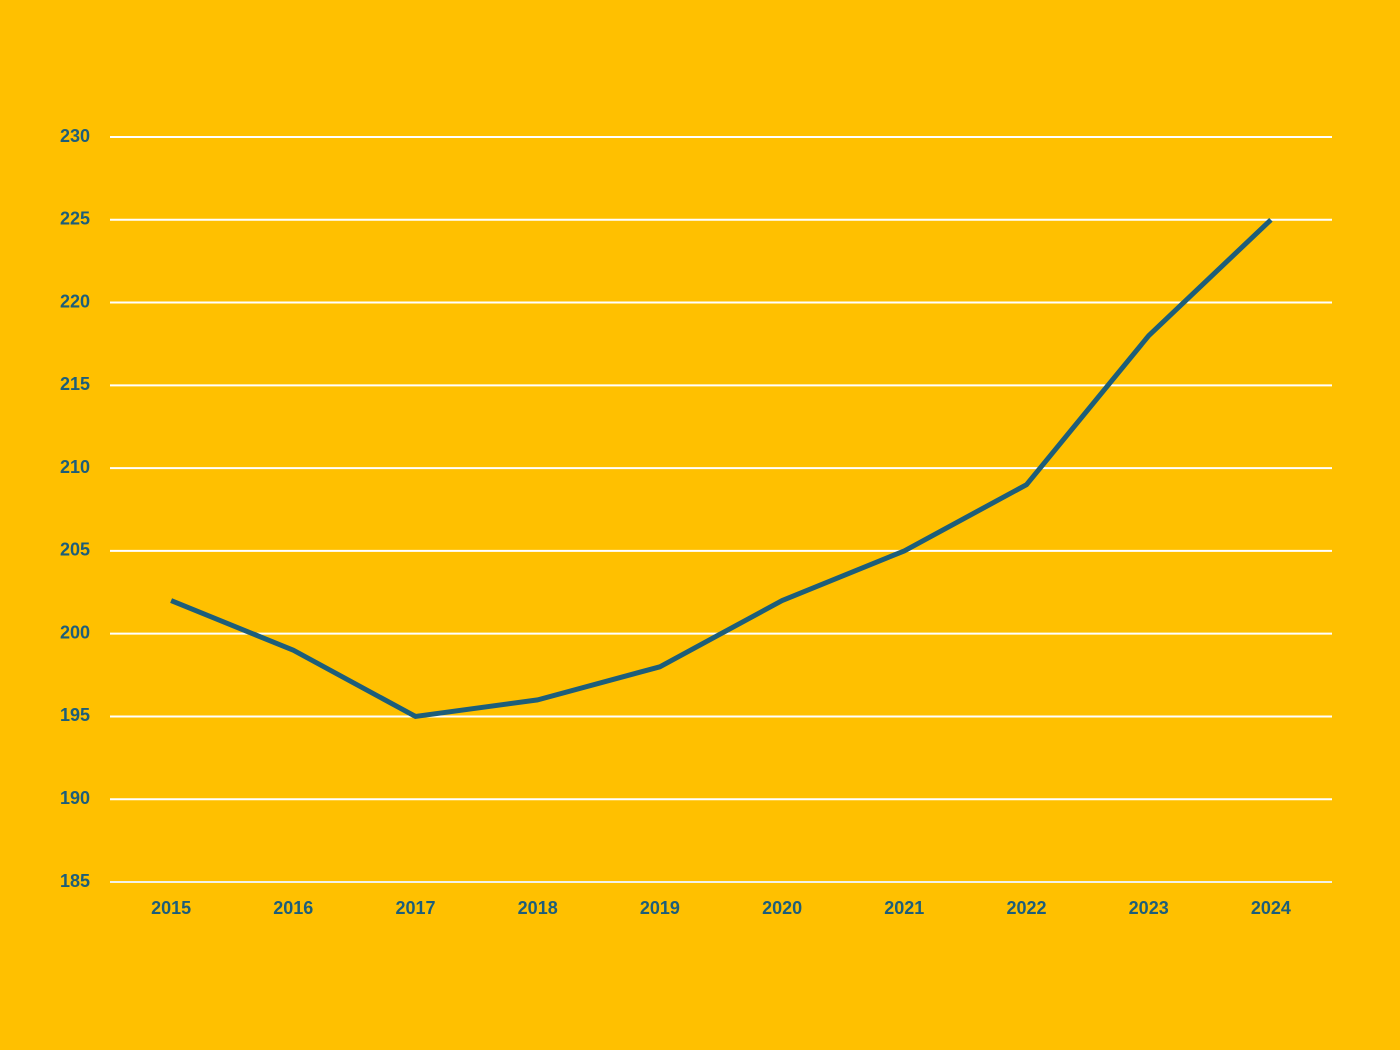 The width and height of the screenshot is (1400, 1050). Describe the element at coordinates (75, 467) in the screenshot. I see `y-tick-label: 210` at that location.